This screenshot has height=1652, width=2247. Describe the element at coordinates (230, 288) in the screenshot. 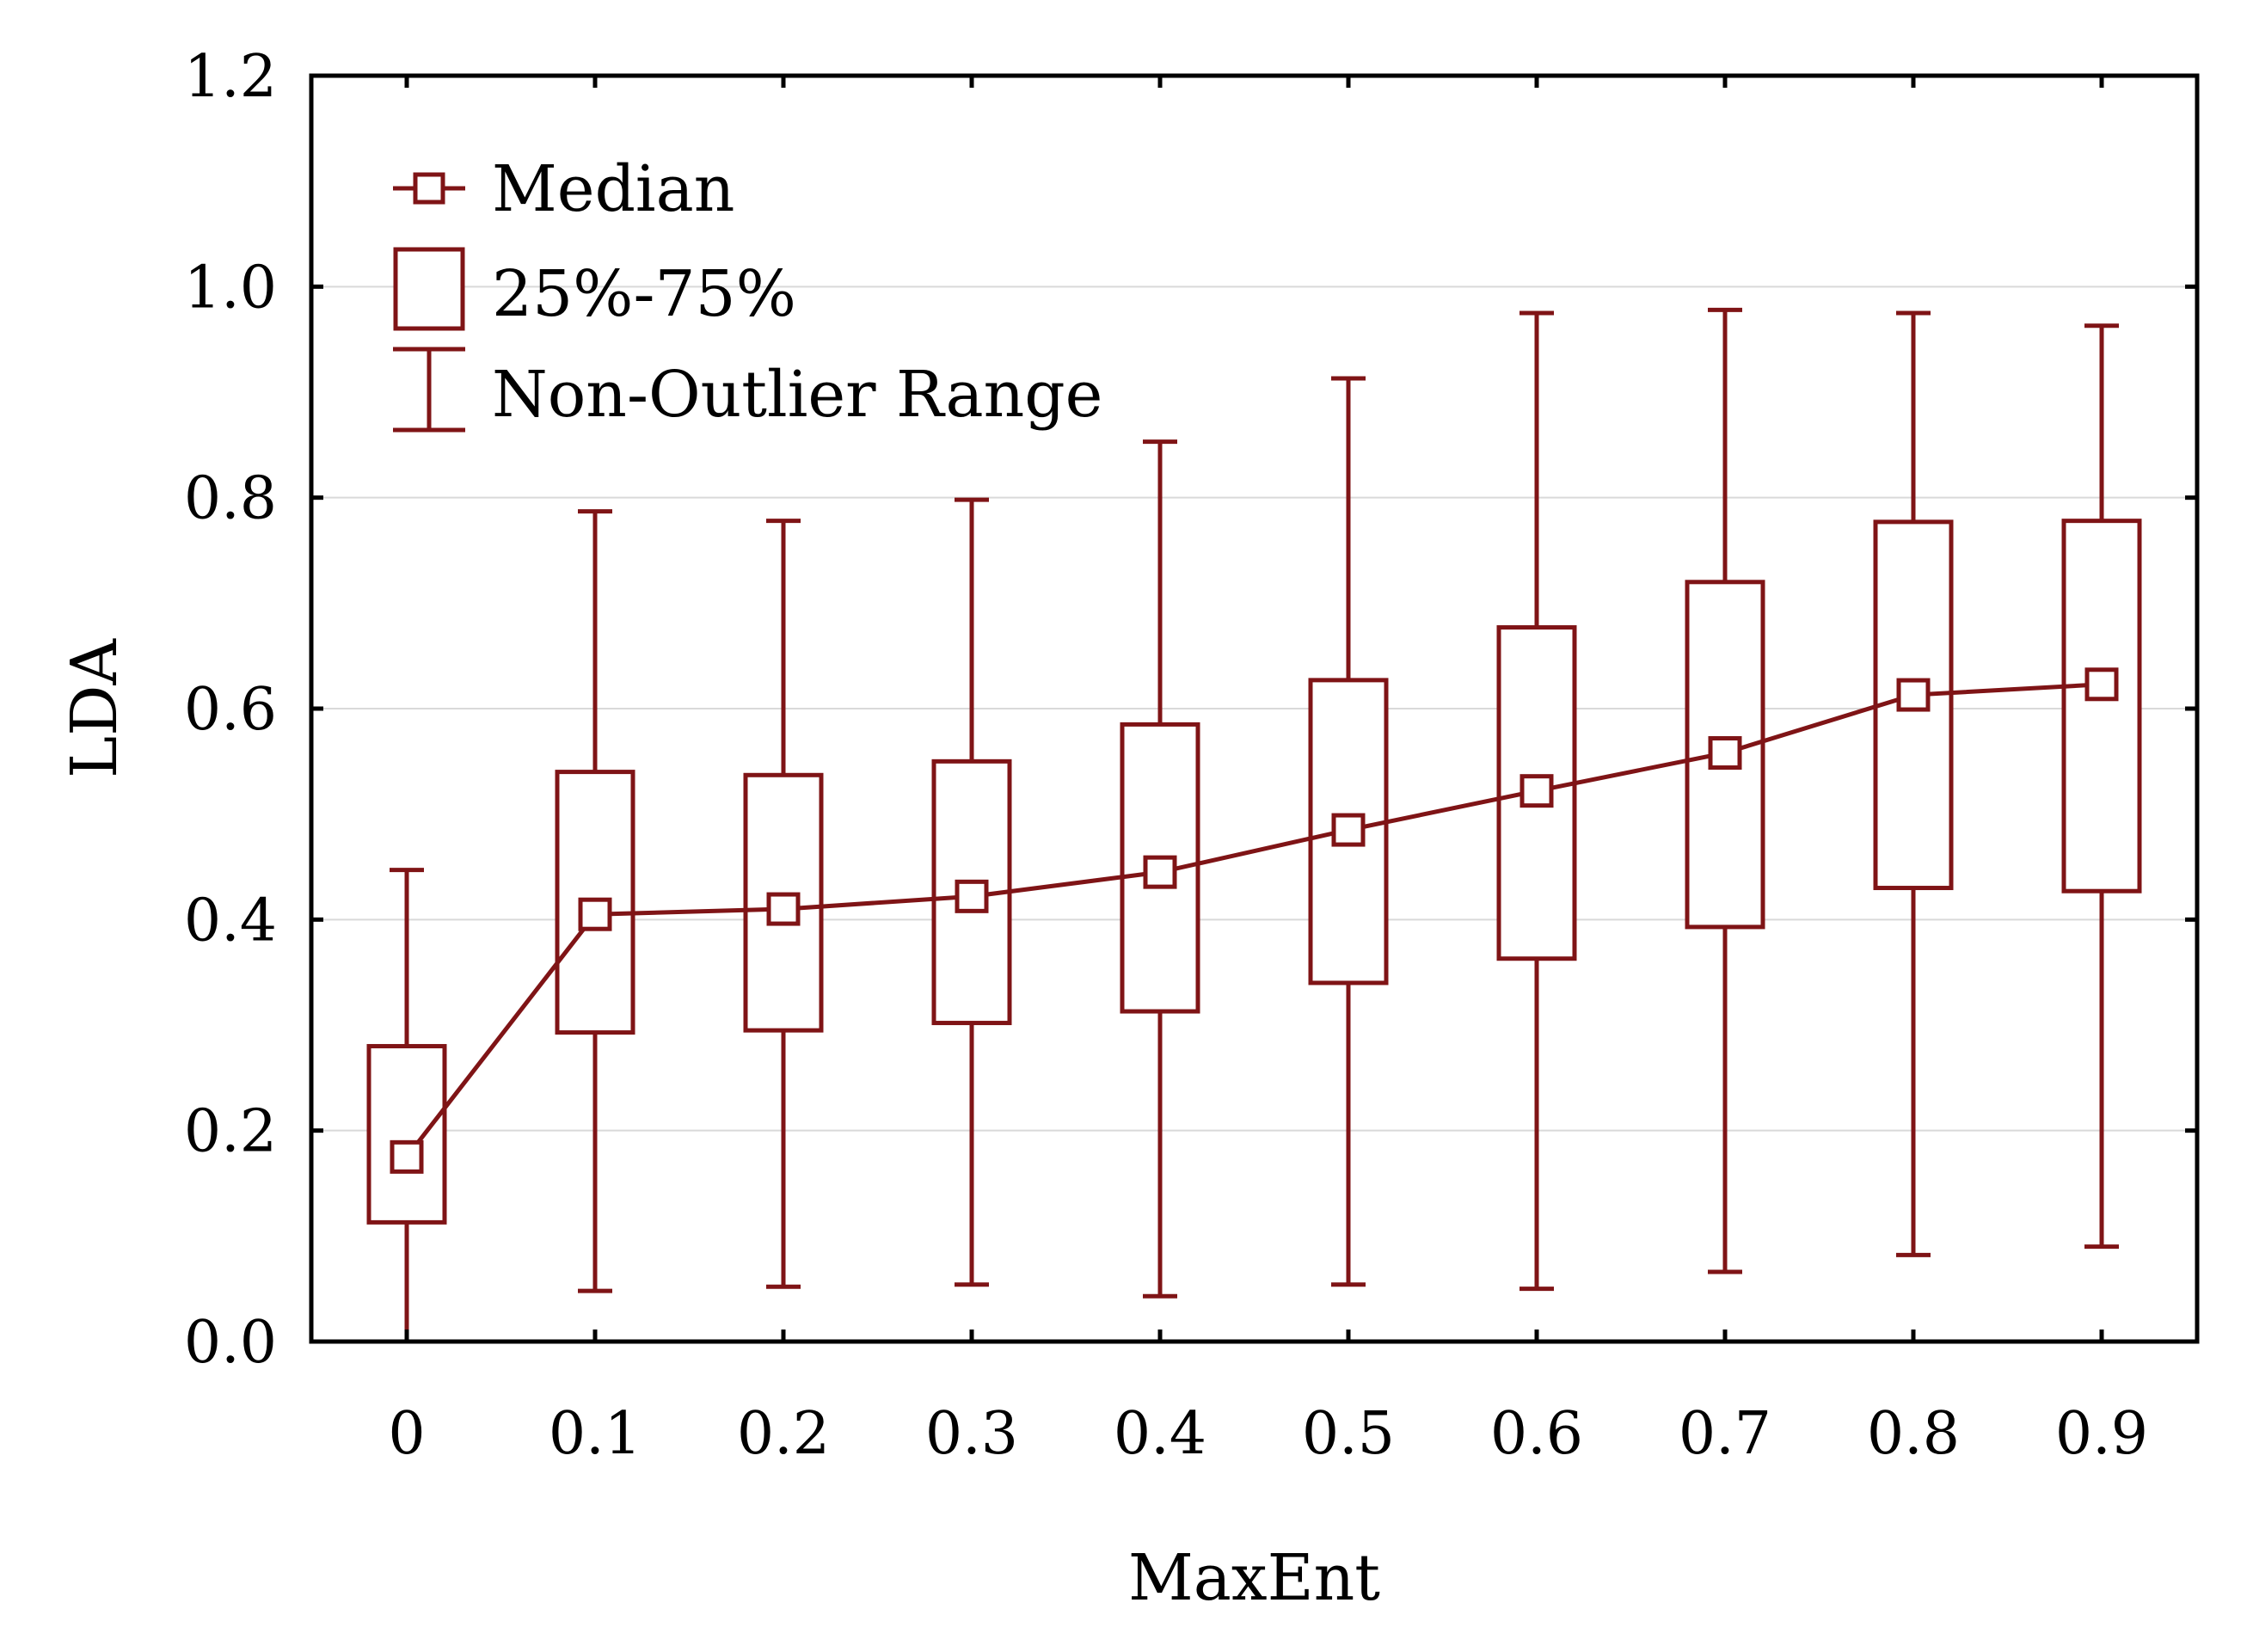

I see `y-tick-label: 1.0` at that location.